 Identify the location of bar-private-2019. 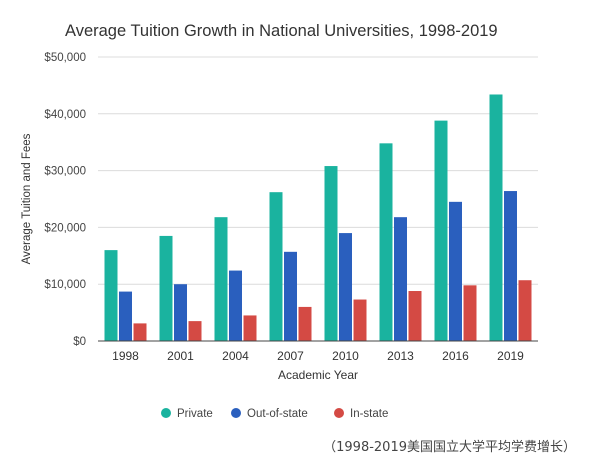
(496, 217).